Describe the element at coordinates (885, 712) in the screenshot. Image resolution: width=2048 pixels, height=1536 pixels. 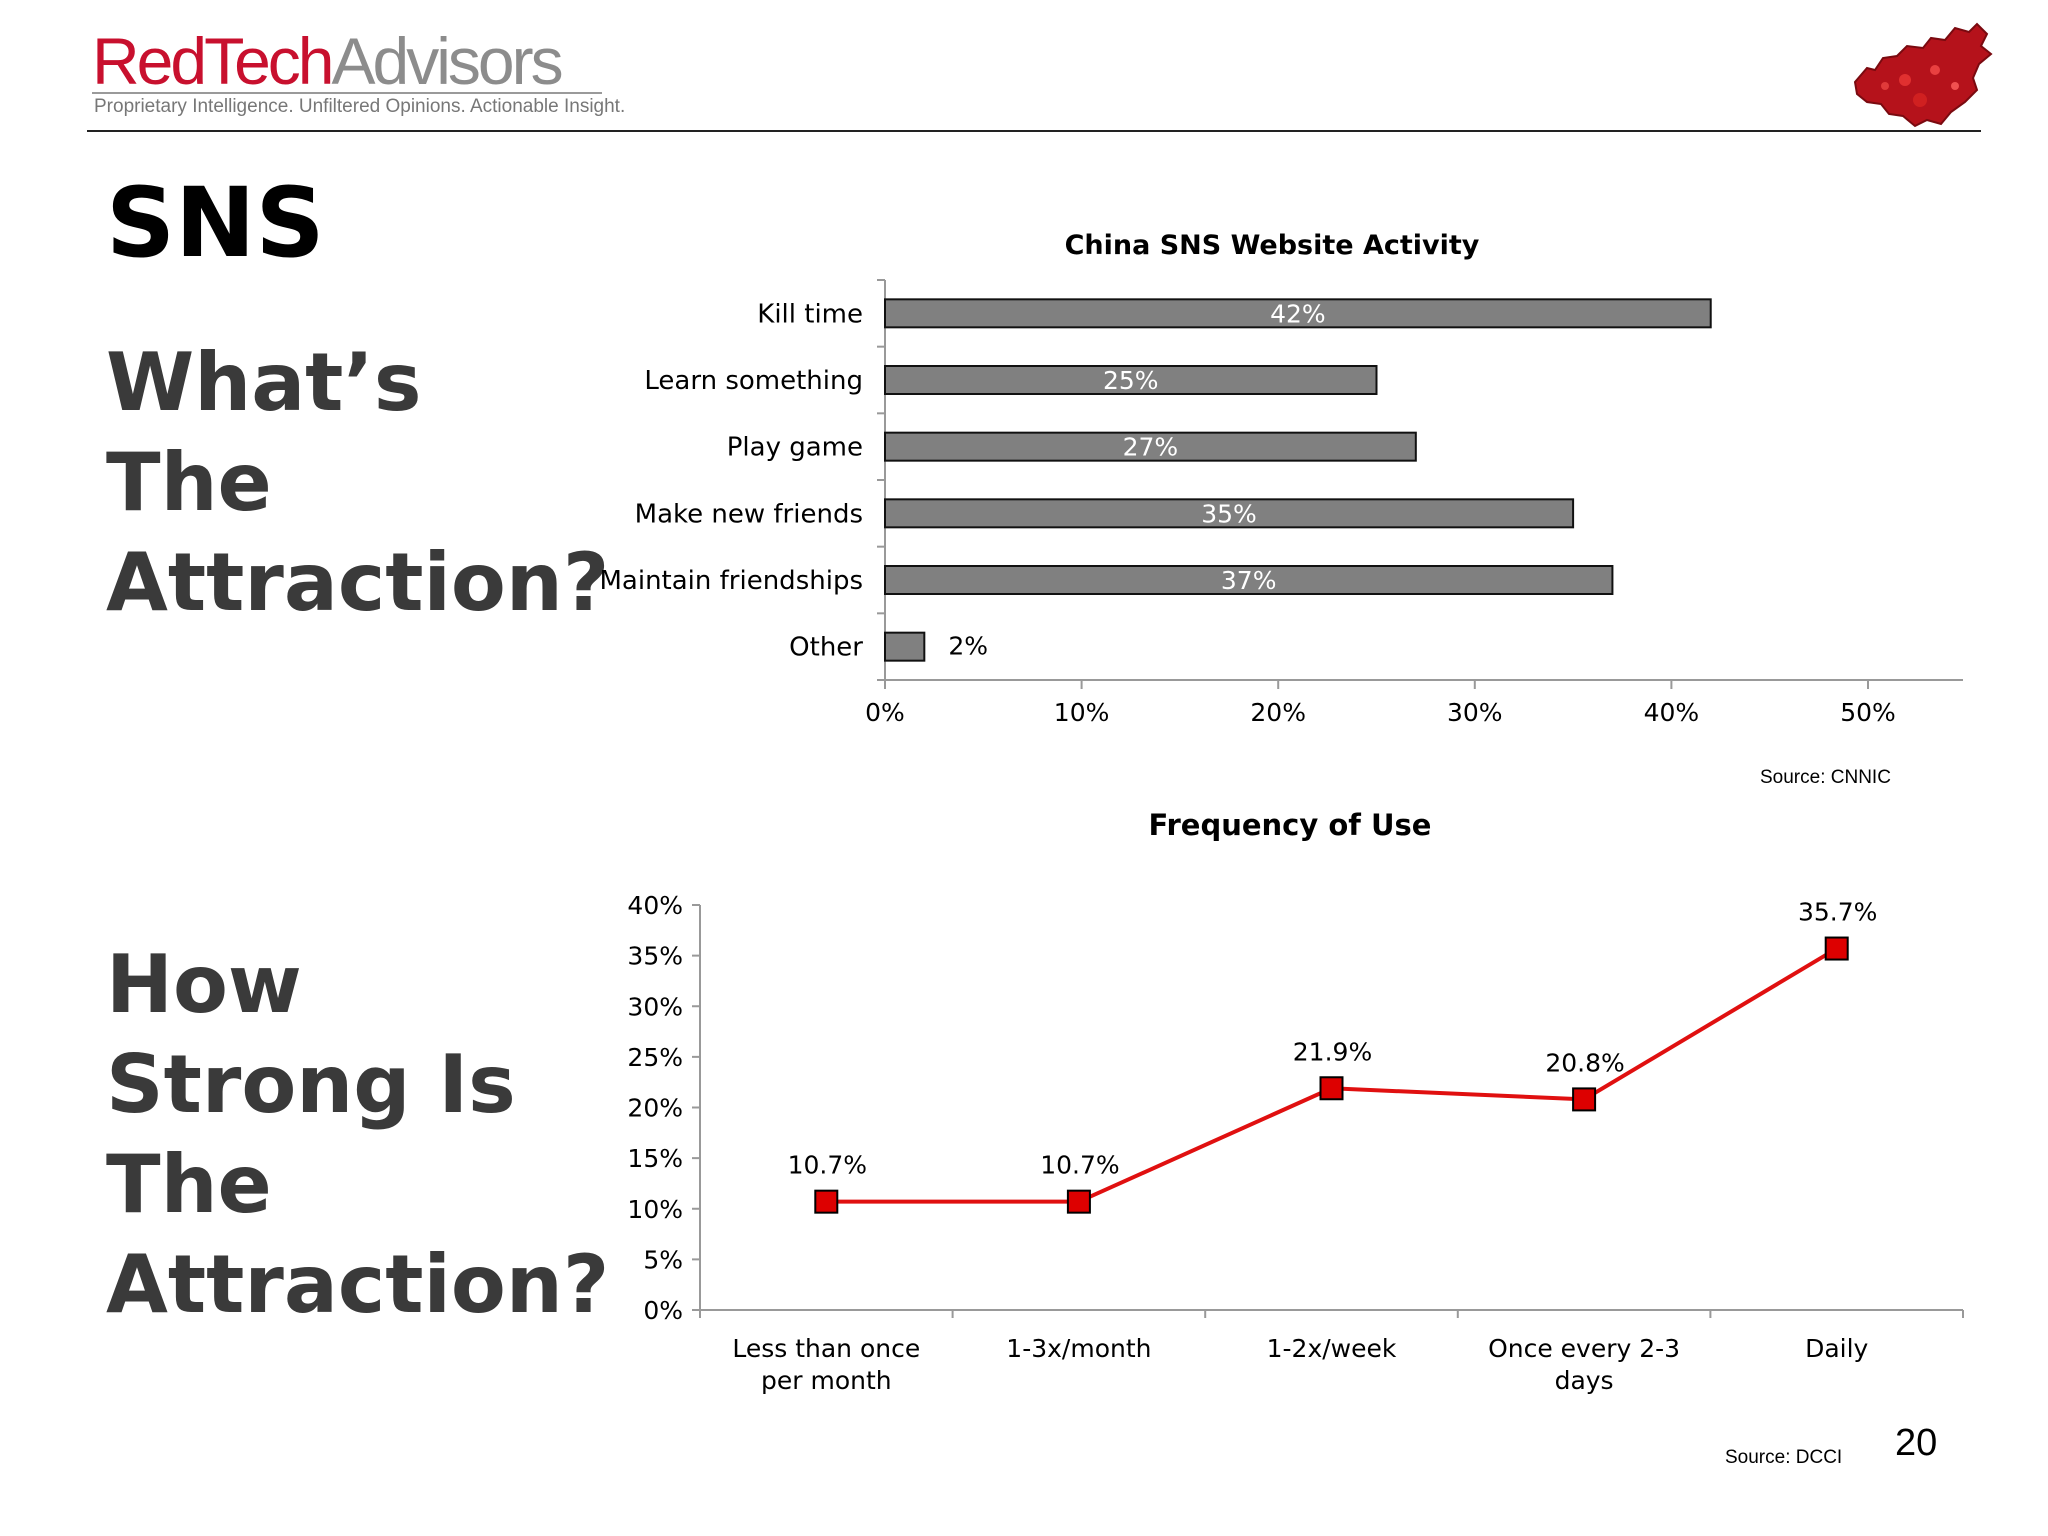
I see `x-tick-label: 0%` at that location.